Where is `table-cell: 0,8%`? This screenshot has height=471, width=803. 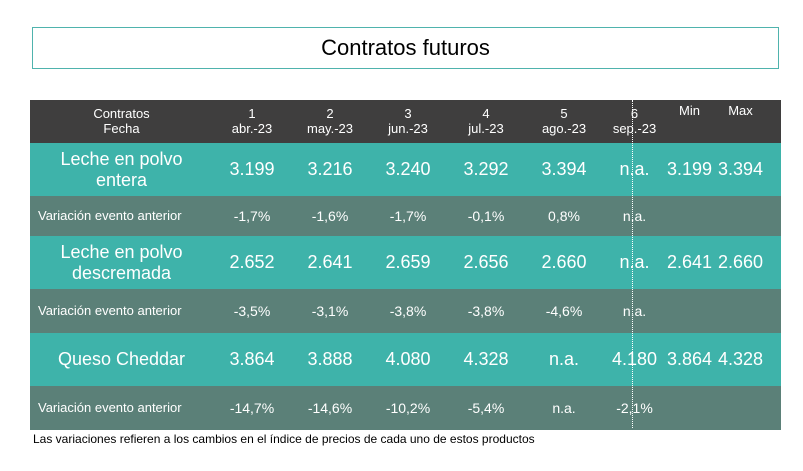
table-cell: 0,8% is located at coordinates (564, 215).